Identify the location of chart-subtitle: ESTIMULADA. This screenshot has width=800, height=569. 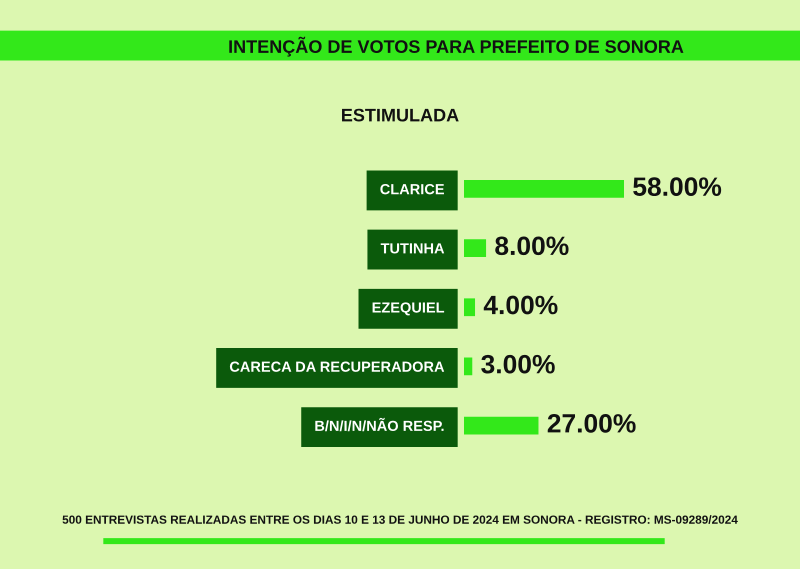
(400, 115).